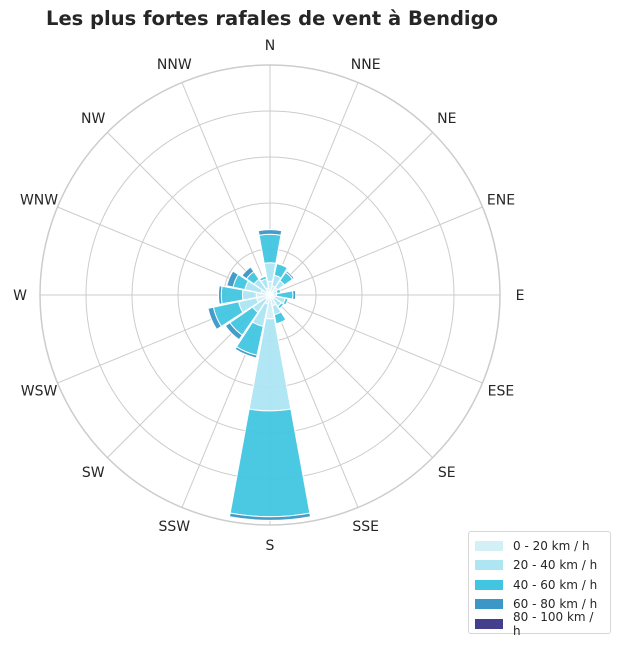 The height and width of the screenshot is (645, 620). I want to click on legend-label: 80 - 100 km / h, so click(553, 623).